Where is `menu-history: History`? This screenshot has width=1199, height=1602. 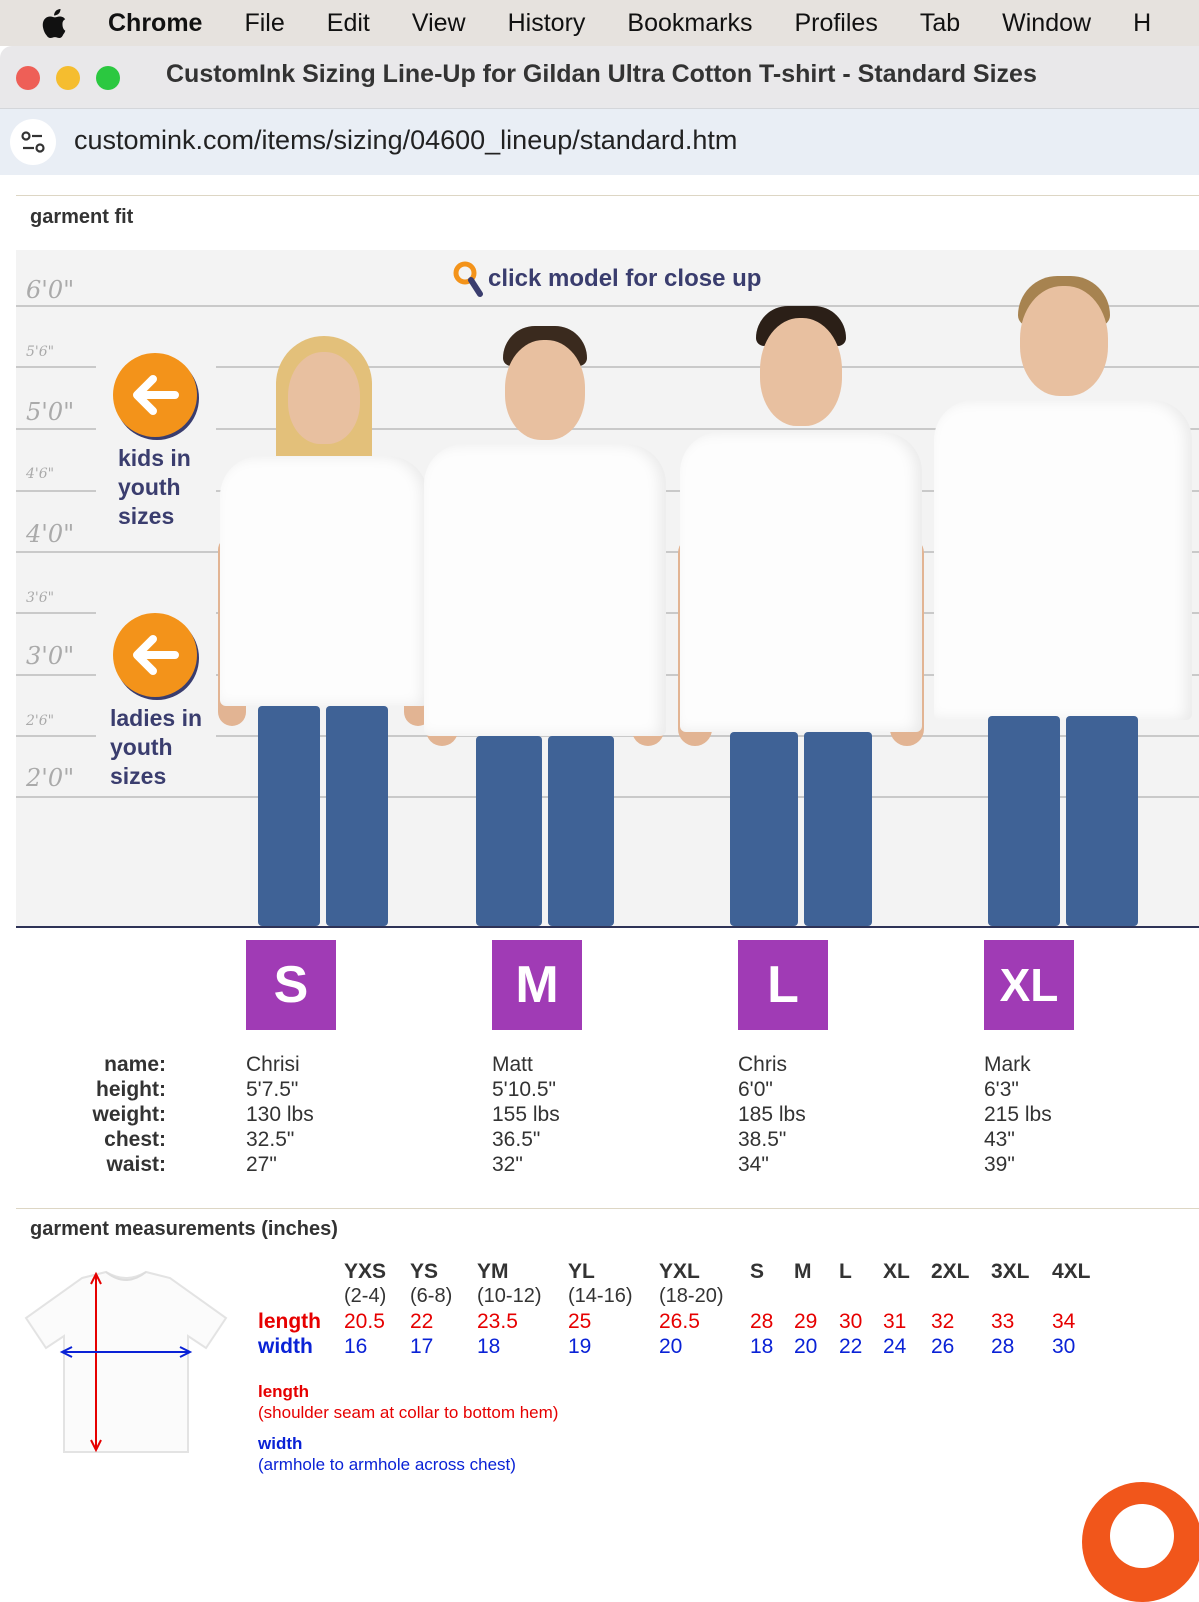 menu-history: History is located at coordinates (546, 22).